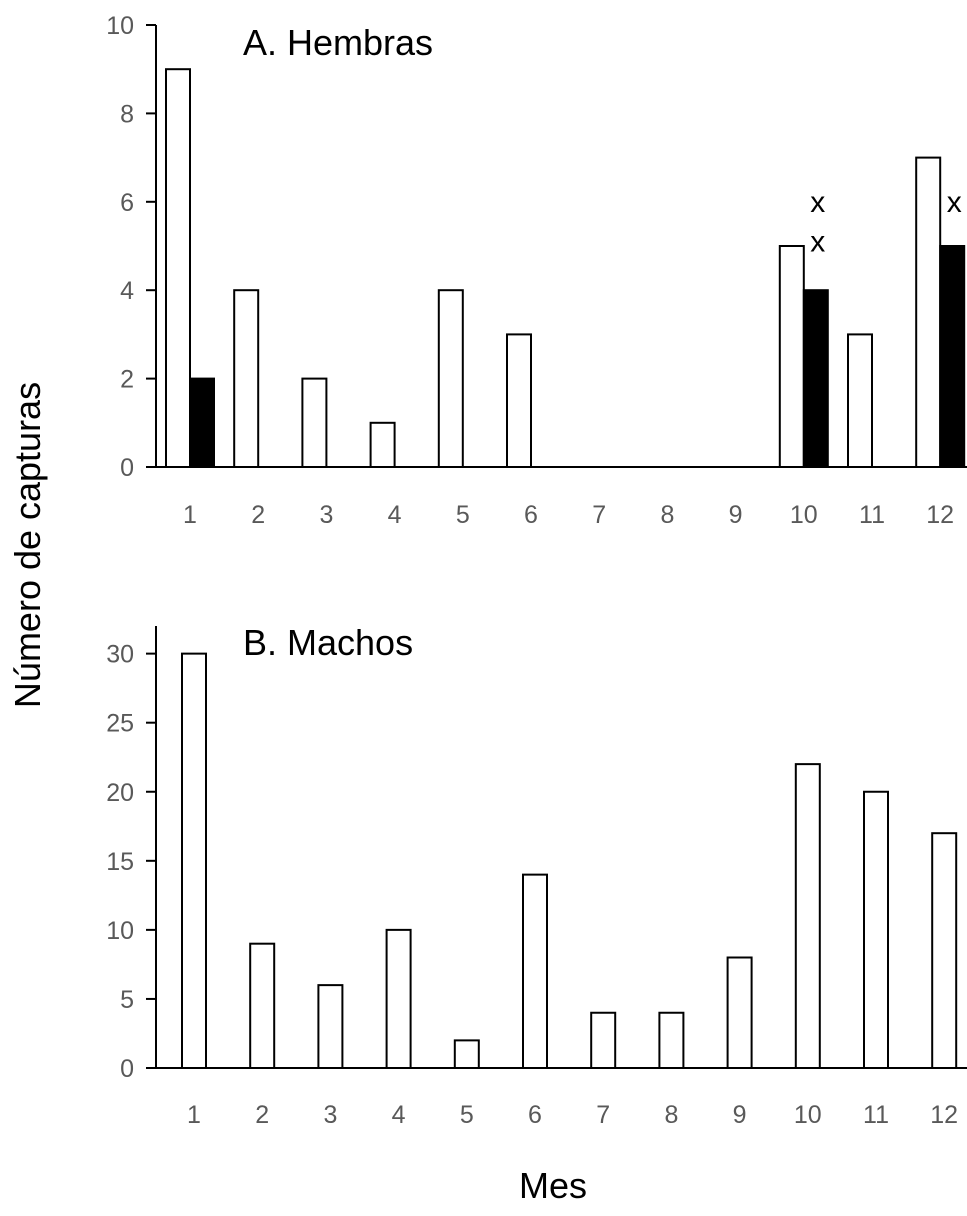 Image resolution: width=967 pixels, height=1216 pixels. What do you see at coordinates (127, 291) in the screenshot?
I see `y-tick-label: 4` at bounding box center [127, 291].